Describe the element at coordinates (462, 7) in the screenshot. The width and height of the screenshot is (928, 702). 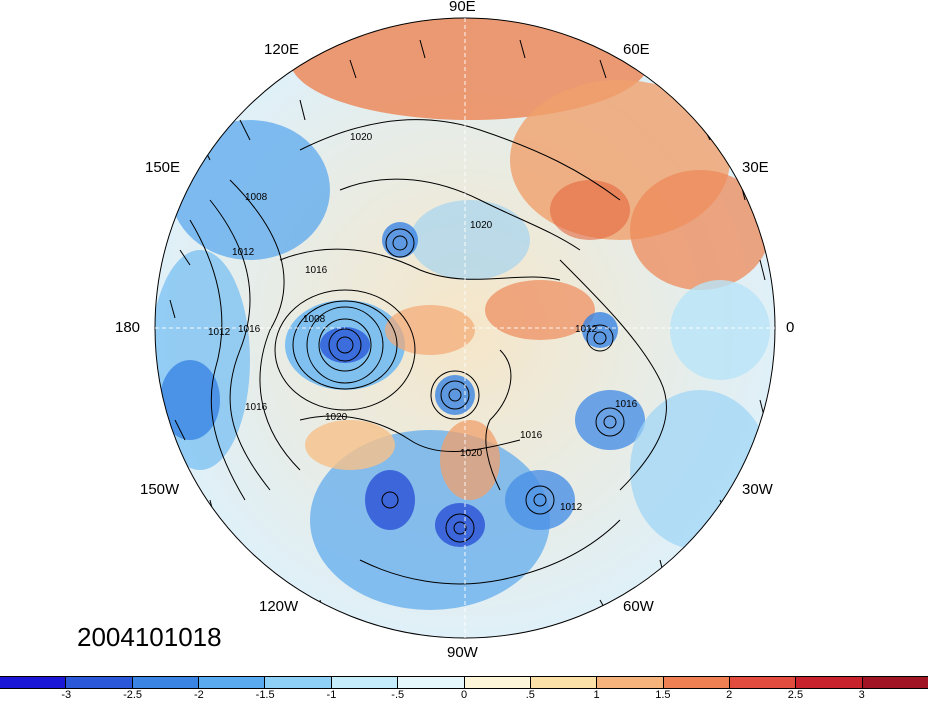
I see `longitude-label-90e: 90E` at that location.